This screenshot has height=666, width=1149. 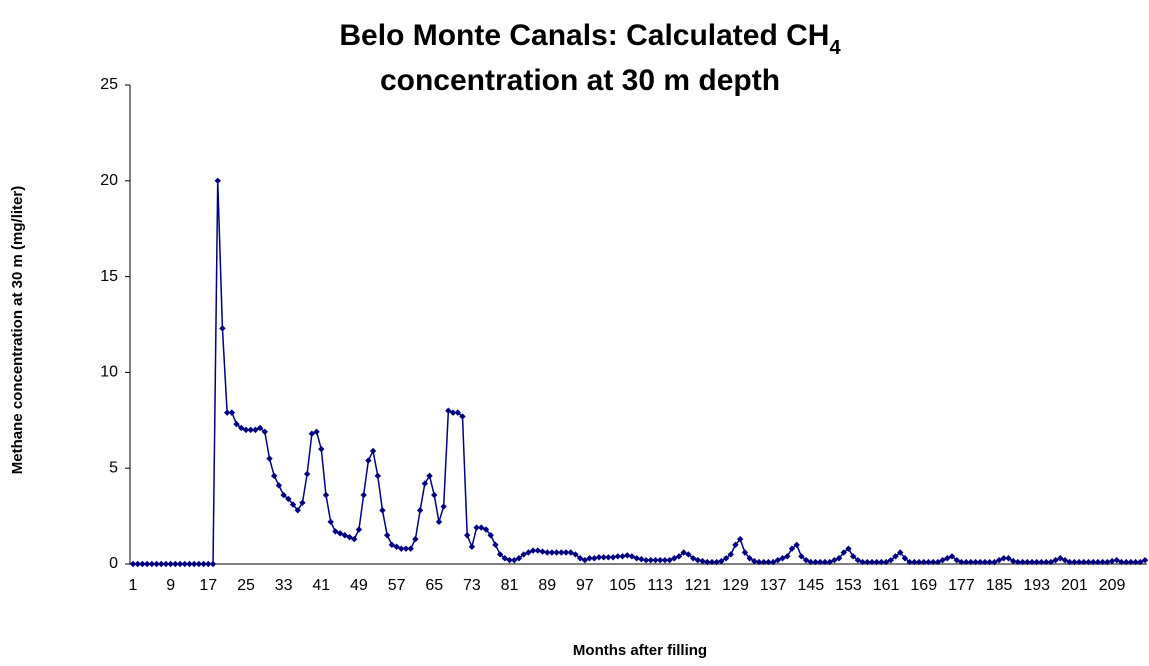 What do you see at coordinates (886, 585) in the screenshot?
I see `x-tick-label: 161` at bounding box center [886, 585].